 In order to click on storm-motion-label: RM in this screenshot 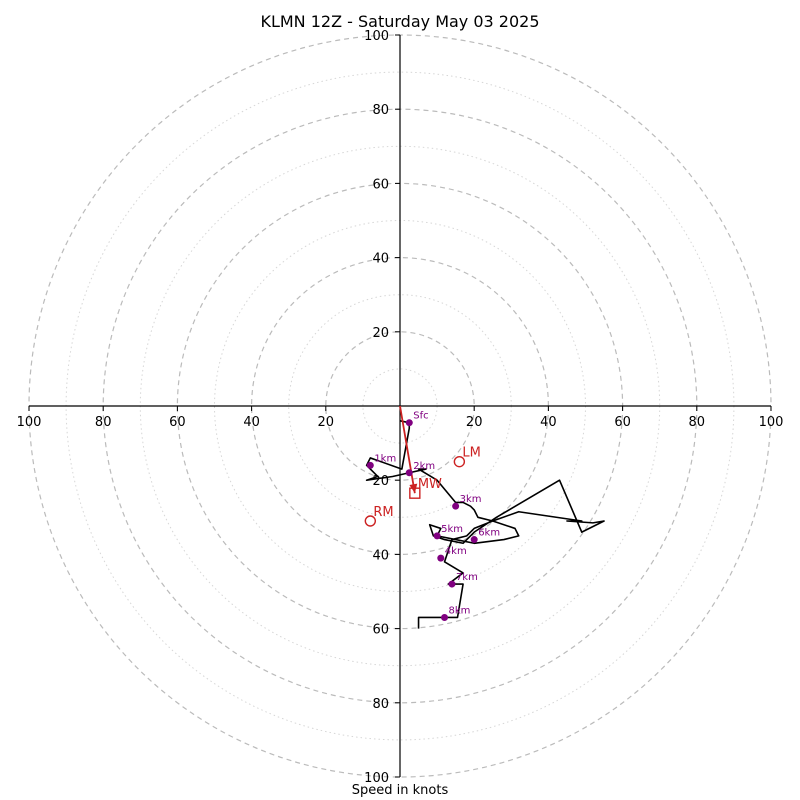, I will do `click(383, 512)`.